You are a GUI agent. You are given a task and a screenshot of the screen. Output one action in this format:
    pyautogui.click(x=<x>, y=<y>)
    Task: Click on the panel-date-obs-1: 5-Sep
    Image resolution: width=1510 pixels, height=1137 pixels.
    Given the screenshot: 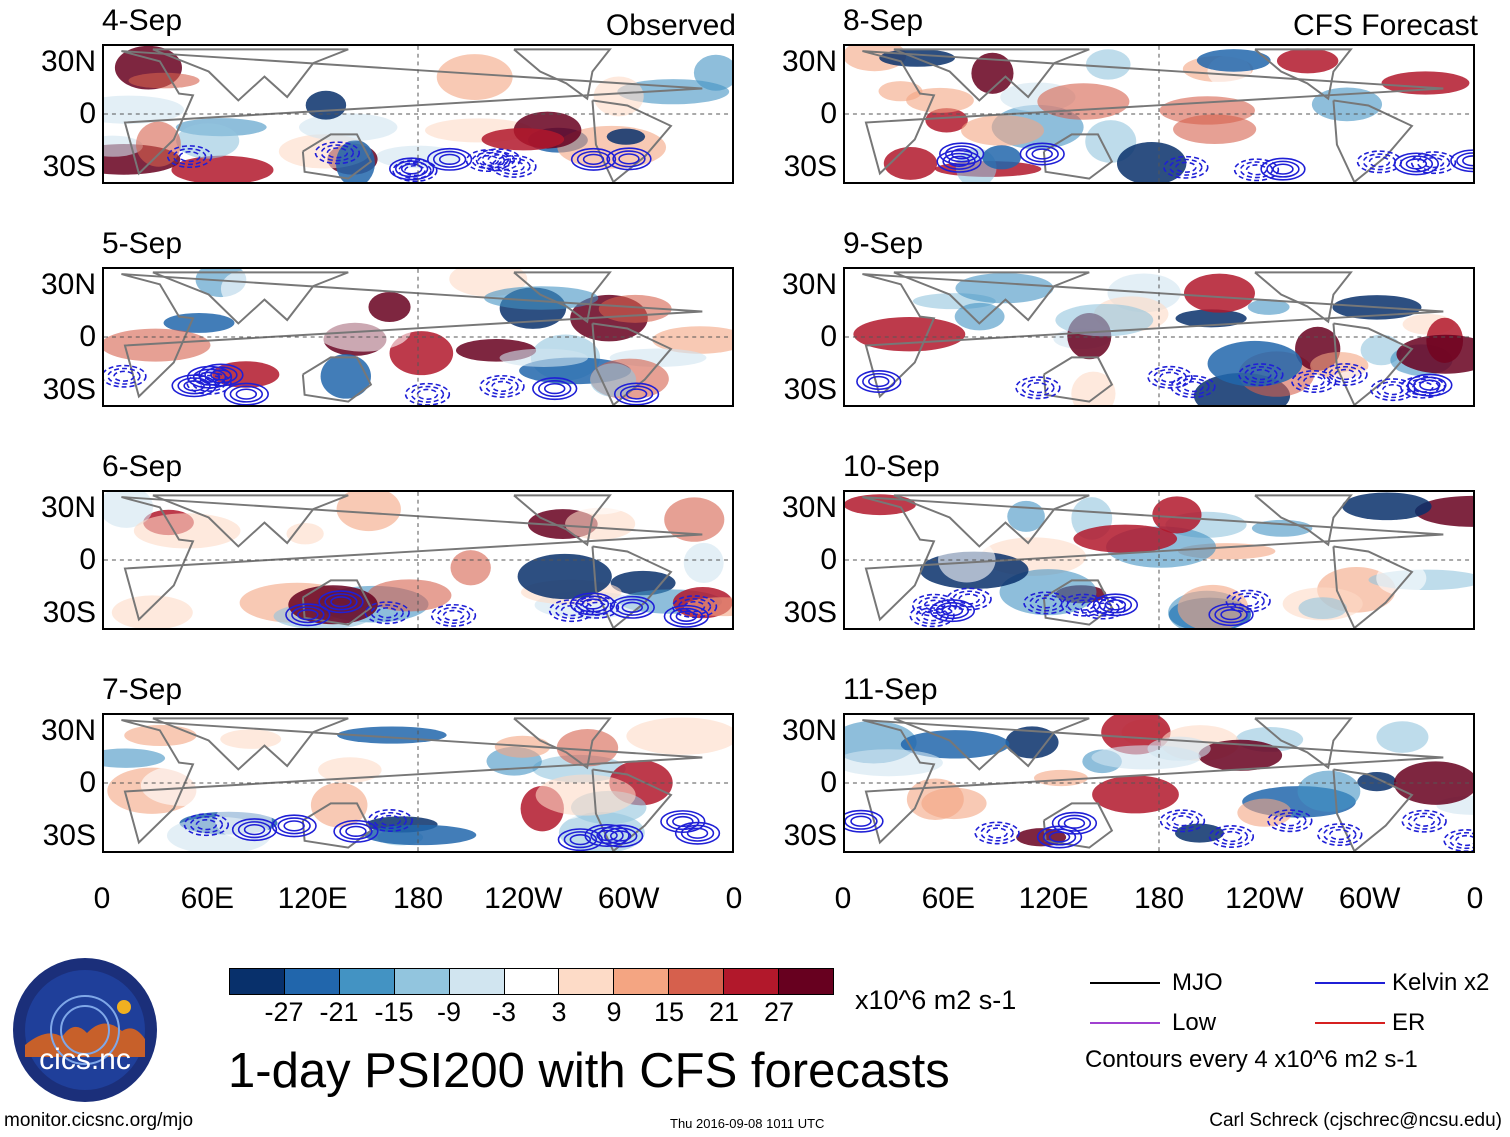 What is the action you would take?
    pyautogui.click(x=142, y=243)
    